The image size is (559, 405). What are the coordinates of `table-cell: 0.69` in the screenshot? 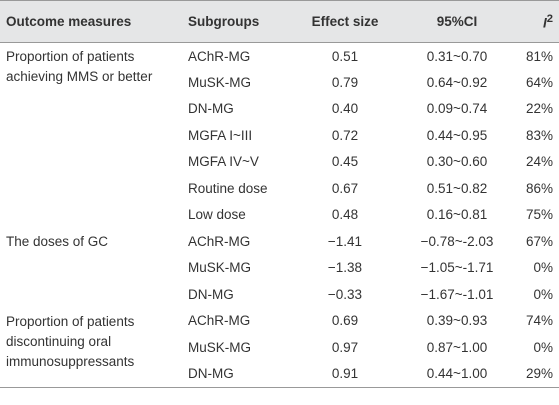 It's located at (345, 321).